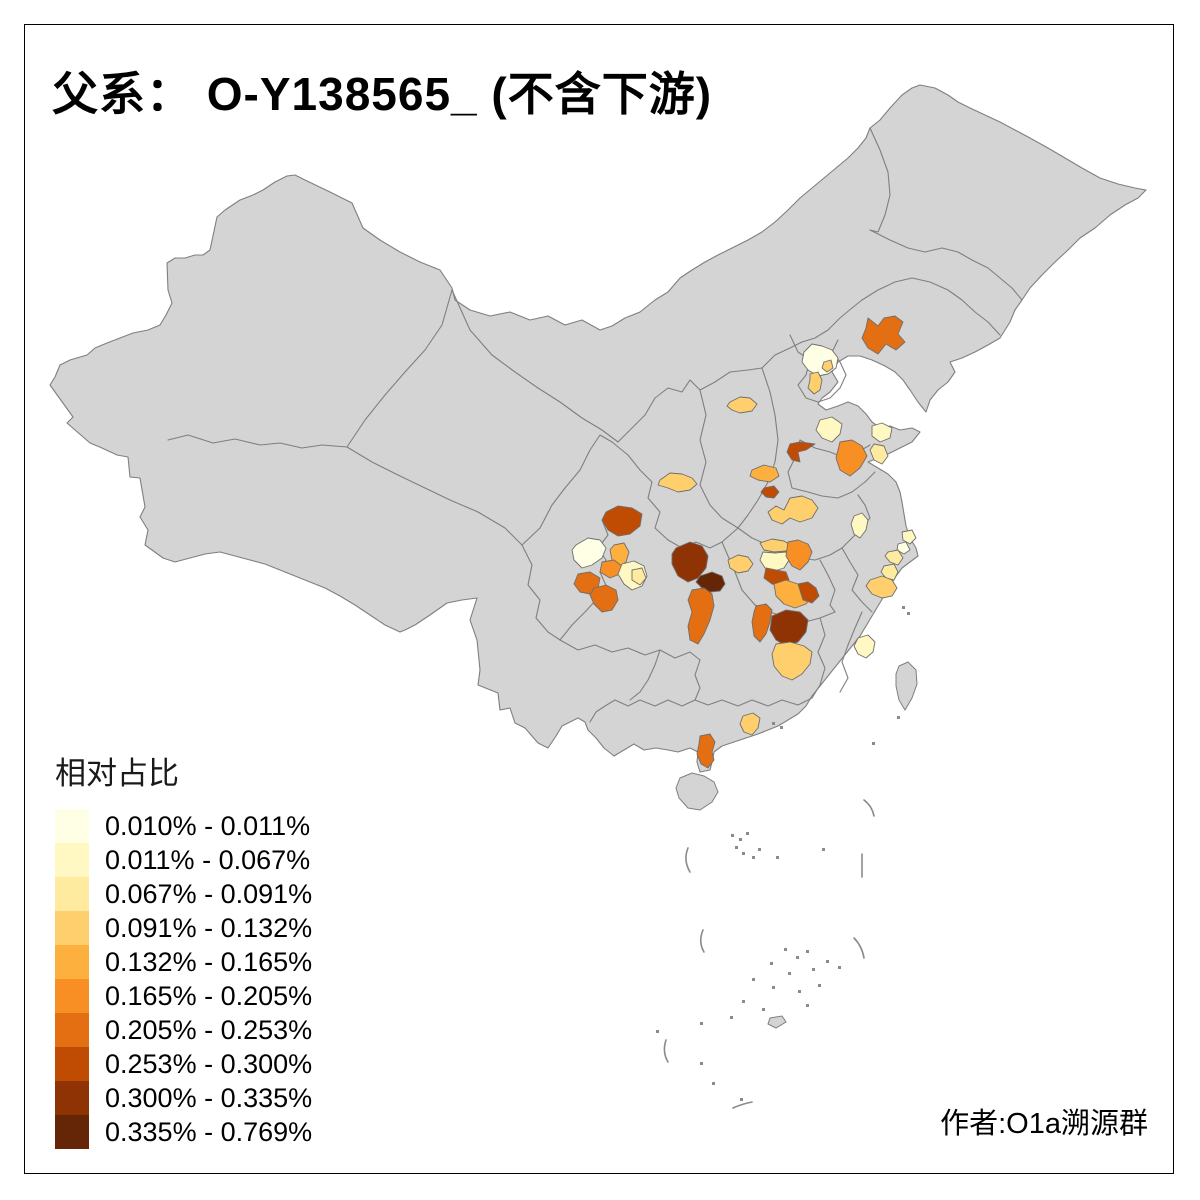 The image size is (1200, 1200). I want to click on legend-row: 0.067% - 0.091%, so click(183, 894).